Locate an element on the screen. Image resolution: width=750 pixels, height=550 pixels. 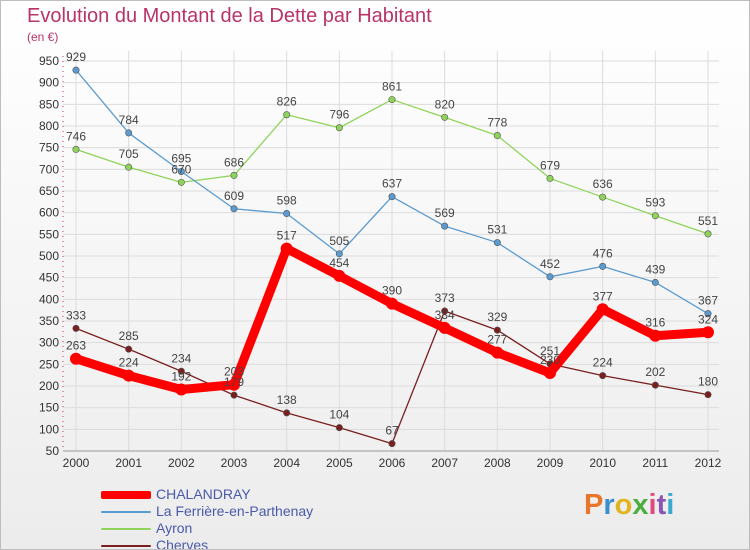
data-label: 180 is located at coordinates (708, 382).